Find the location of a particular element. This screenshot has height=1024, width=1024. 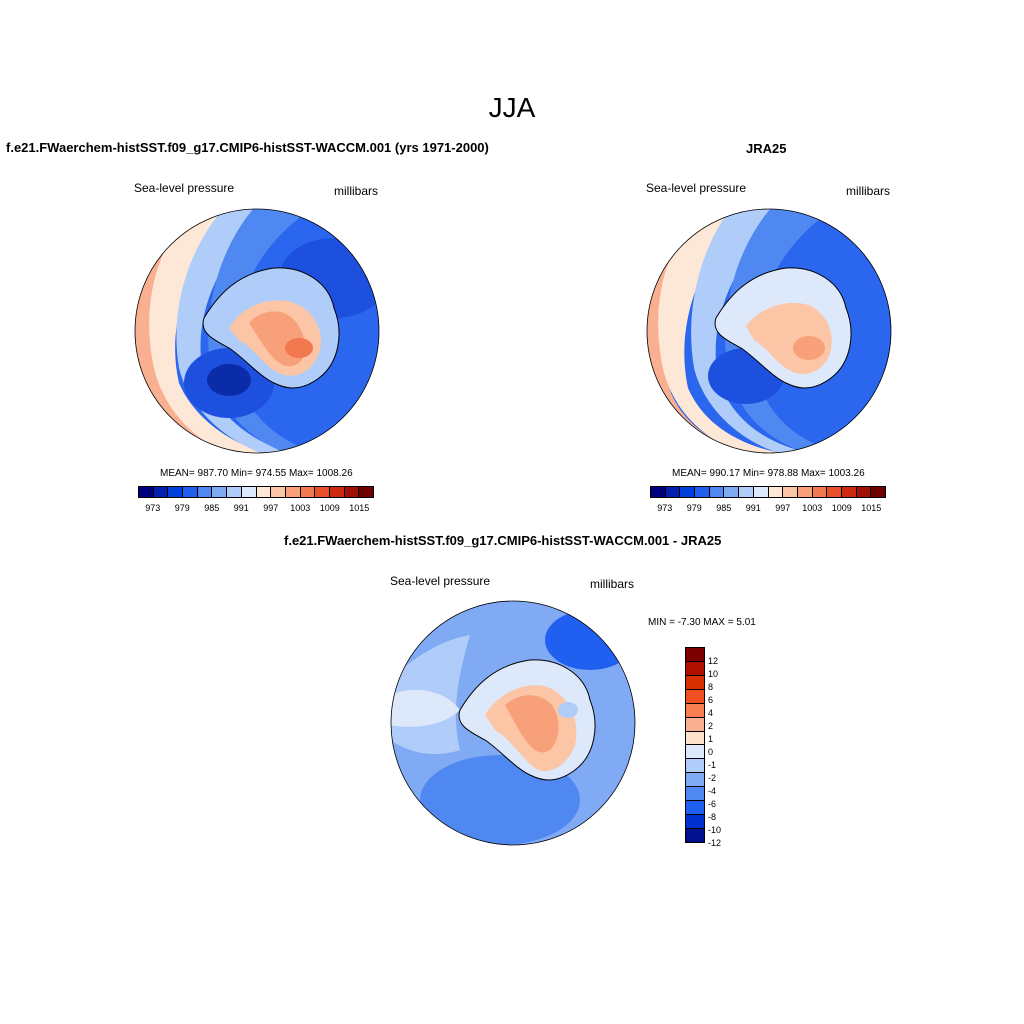

diff-colorbar-tick-label: -12 is located at coordinates (715, 843).